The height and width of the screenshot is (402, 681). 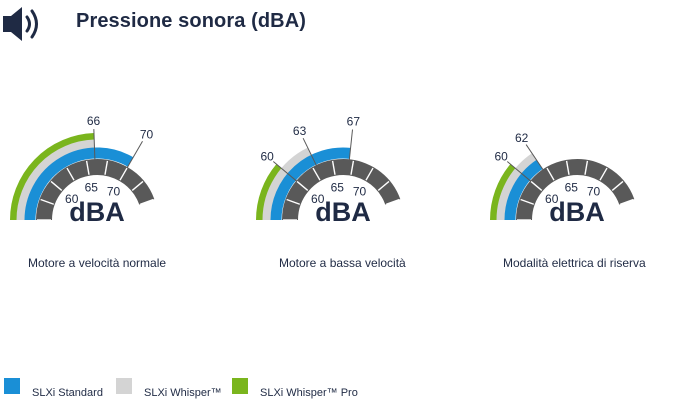 What do you see at coordinates (147, 134) in the screenshot?
I see `callout-value-label: 70` at bounding box center [147, 134].